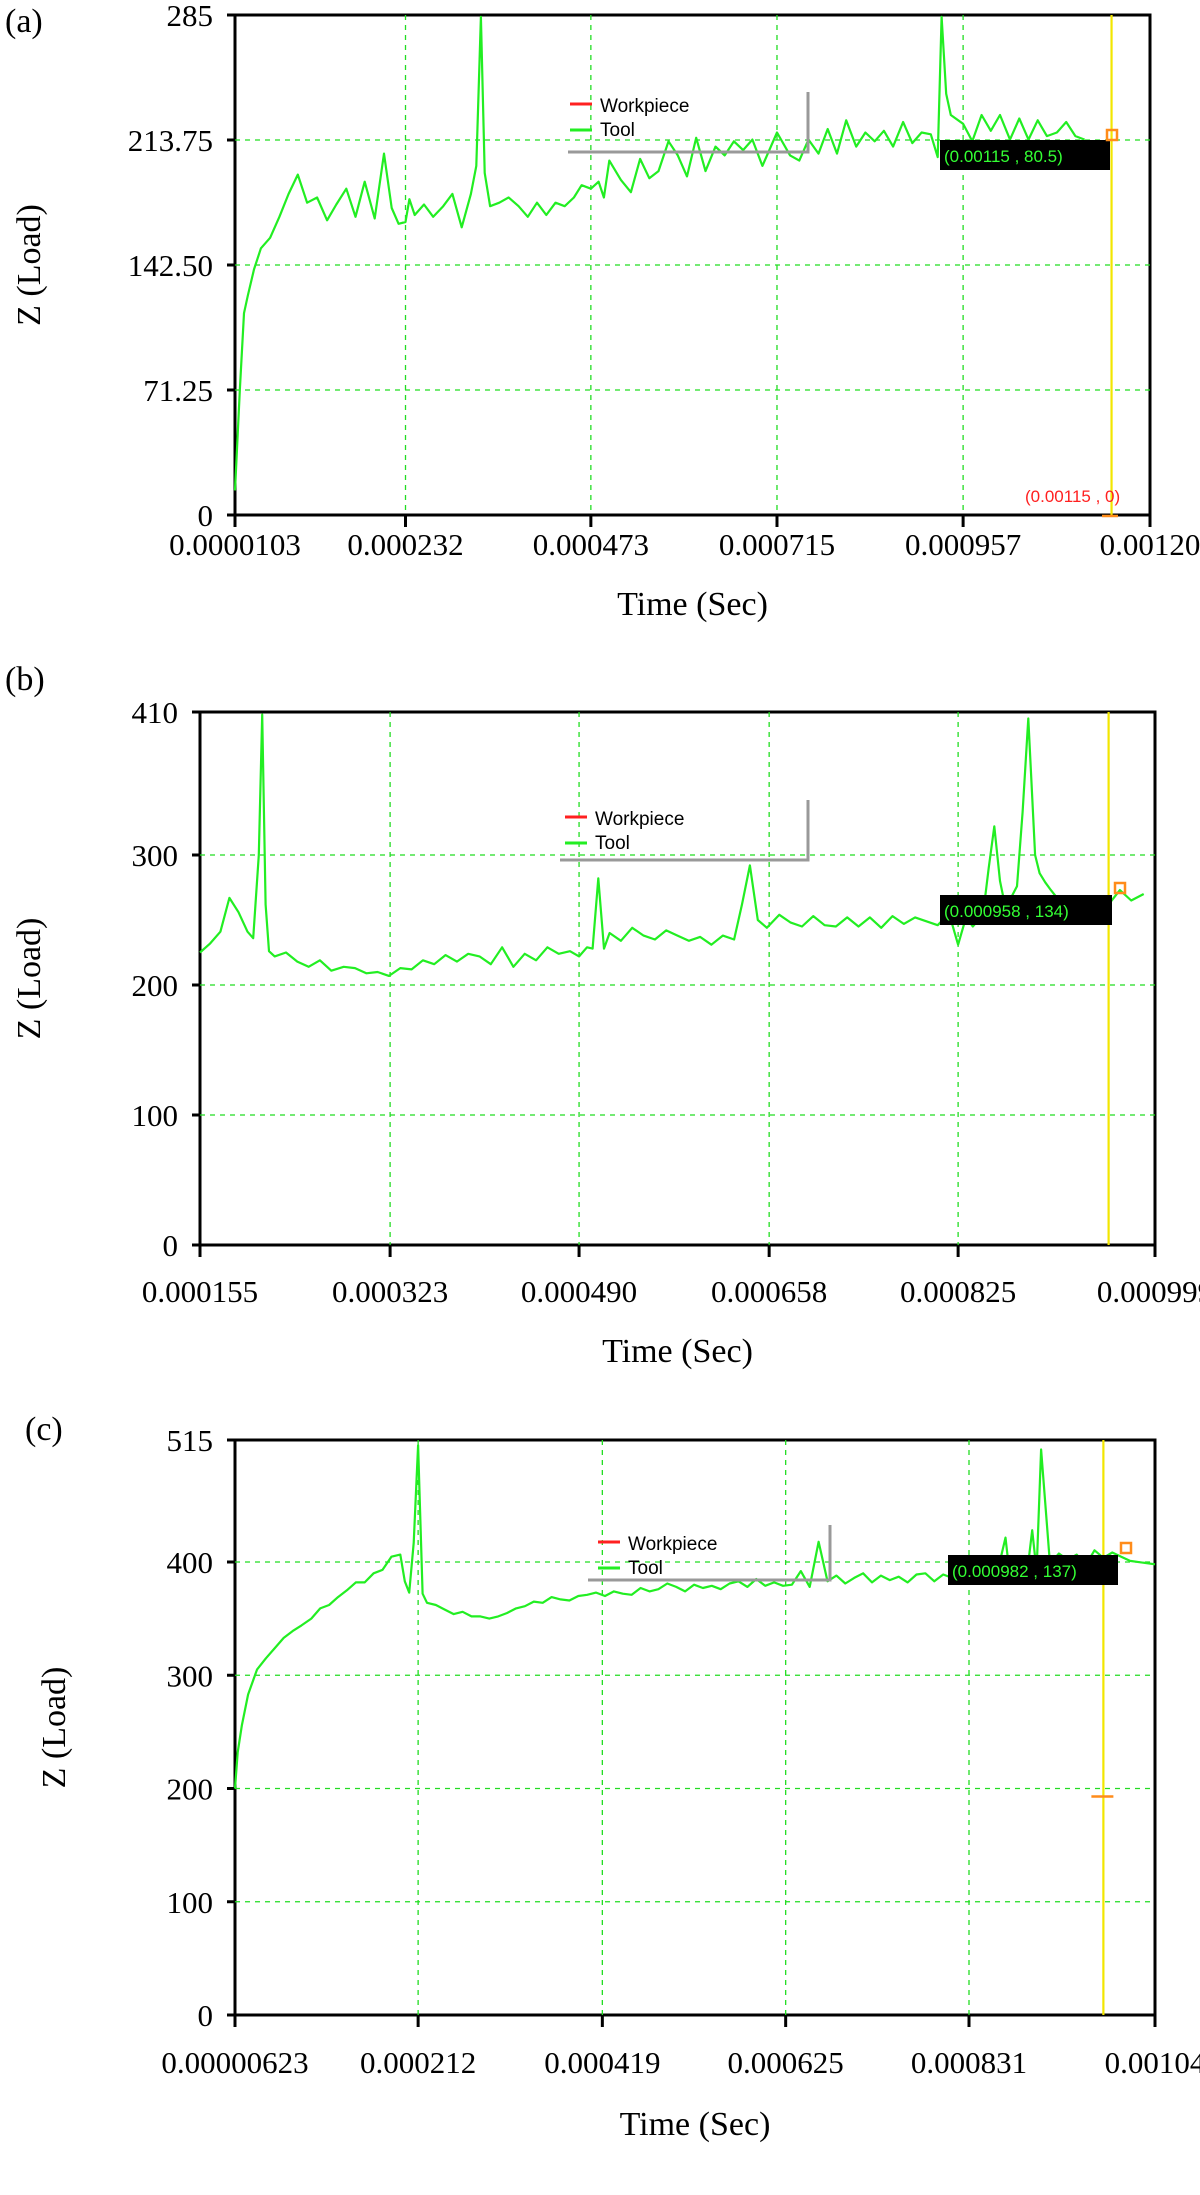 The height and width of the screenshot is (2195, 1200). Describe the element at coordinates (685, 831) in the screenshot. I see `legend-frame-b` at that location.